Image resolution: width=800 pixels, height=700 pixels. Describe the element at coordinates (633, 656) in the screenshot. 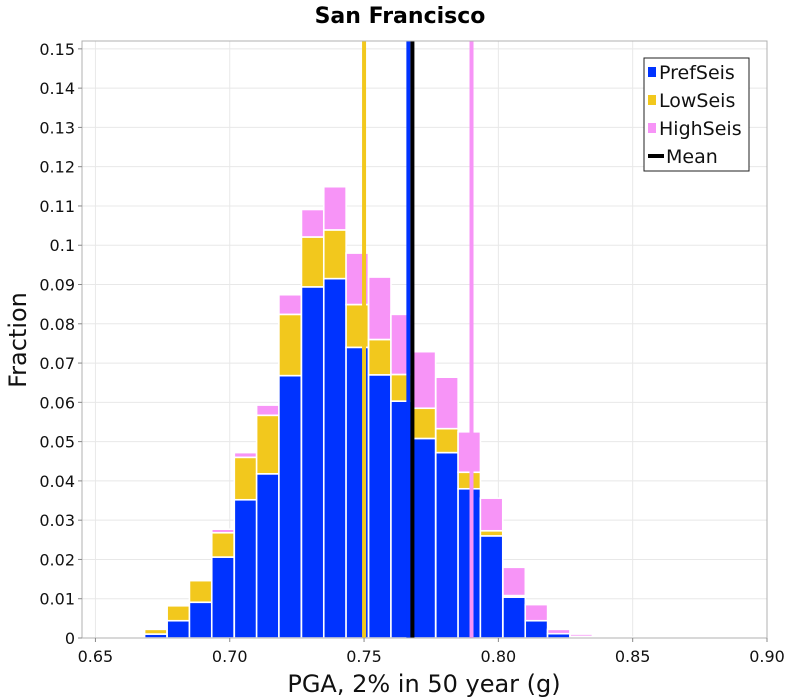

I see `x-tick-label: 0.85` at that location.